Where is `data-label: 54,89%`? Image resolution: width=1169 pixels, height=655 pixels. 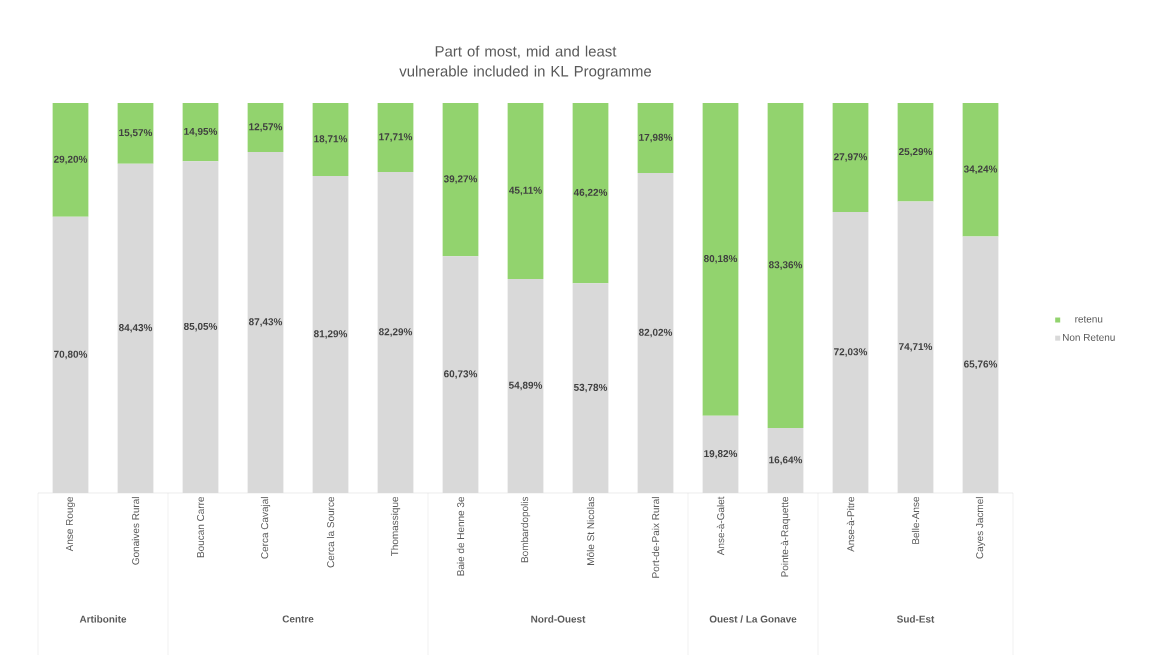
data-label: 54,89% is located at coordinates (525, 386).